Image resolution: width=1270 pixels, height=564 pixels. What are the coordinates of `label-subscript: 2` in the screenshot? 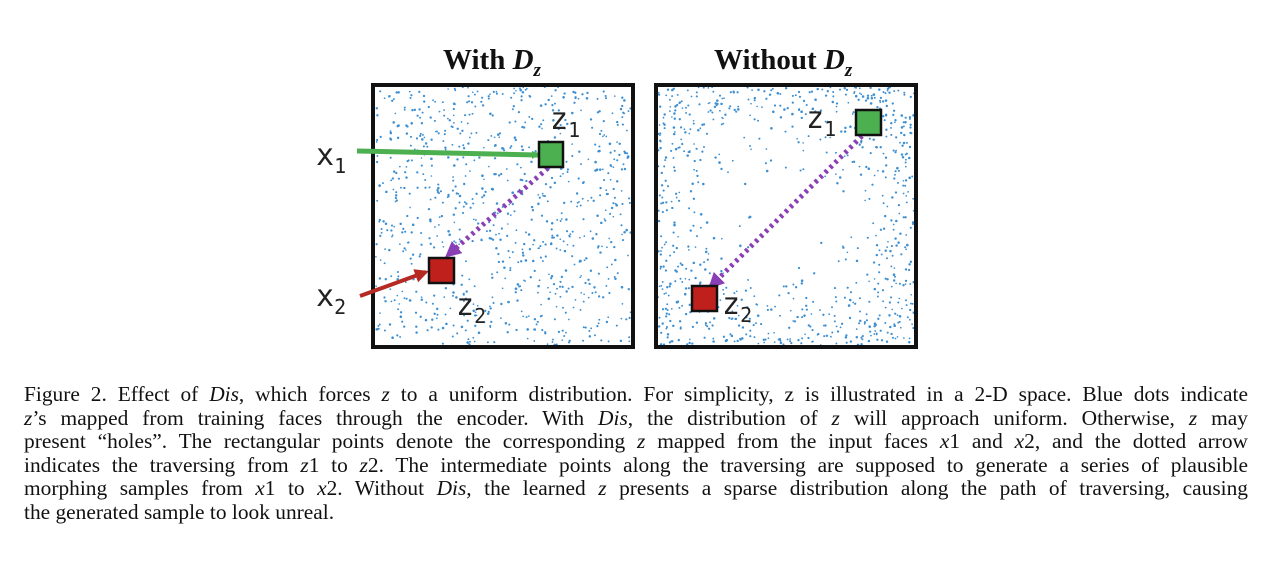 It's located at (746, 315).